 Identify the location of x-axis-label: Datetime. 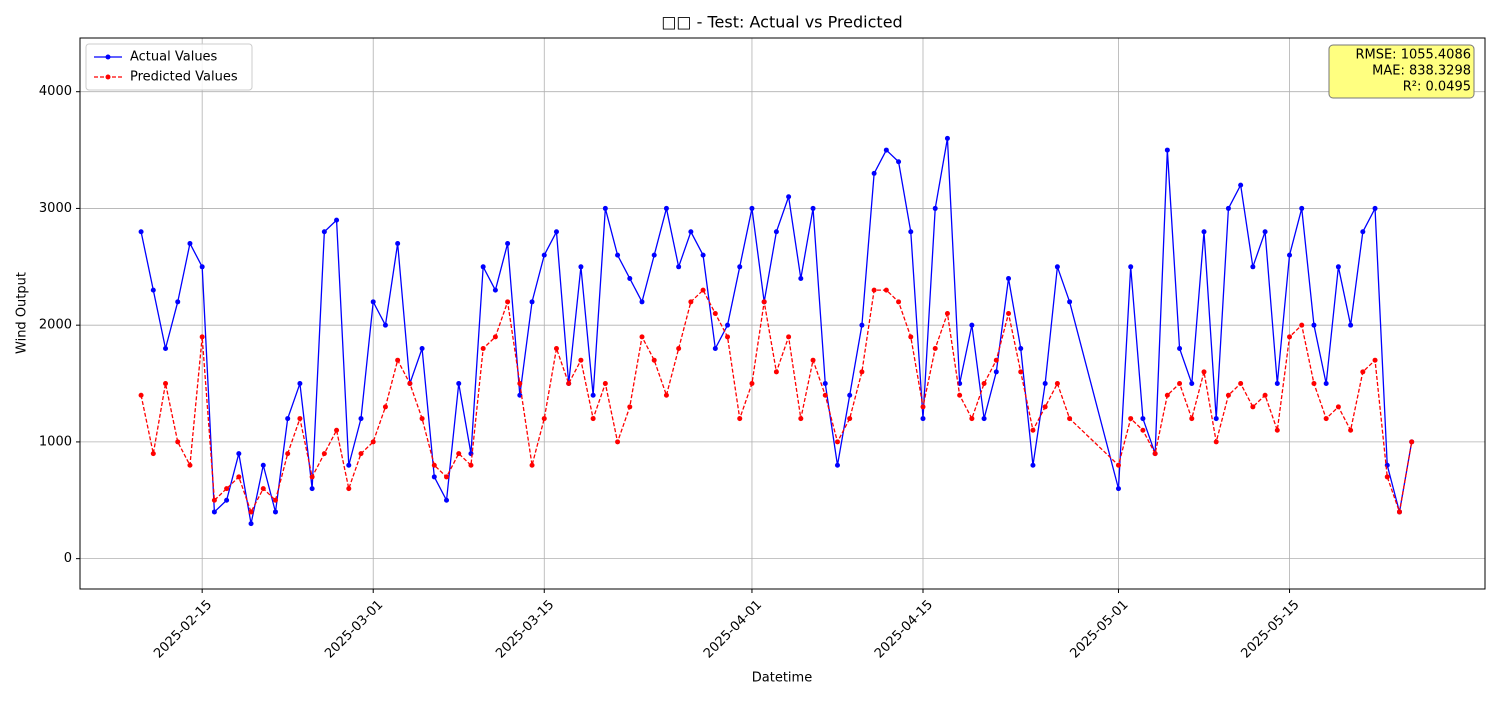
(782, 678).